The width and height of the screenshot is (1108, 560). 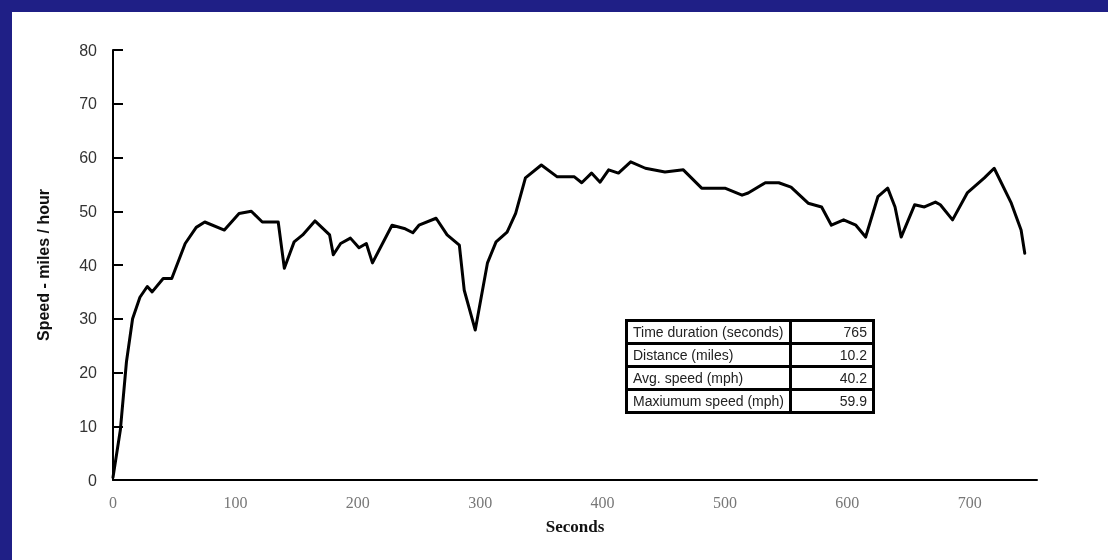 I want to click on x-axis-title: Seconds, so click(x=575, y=526).